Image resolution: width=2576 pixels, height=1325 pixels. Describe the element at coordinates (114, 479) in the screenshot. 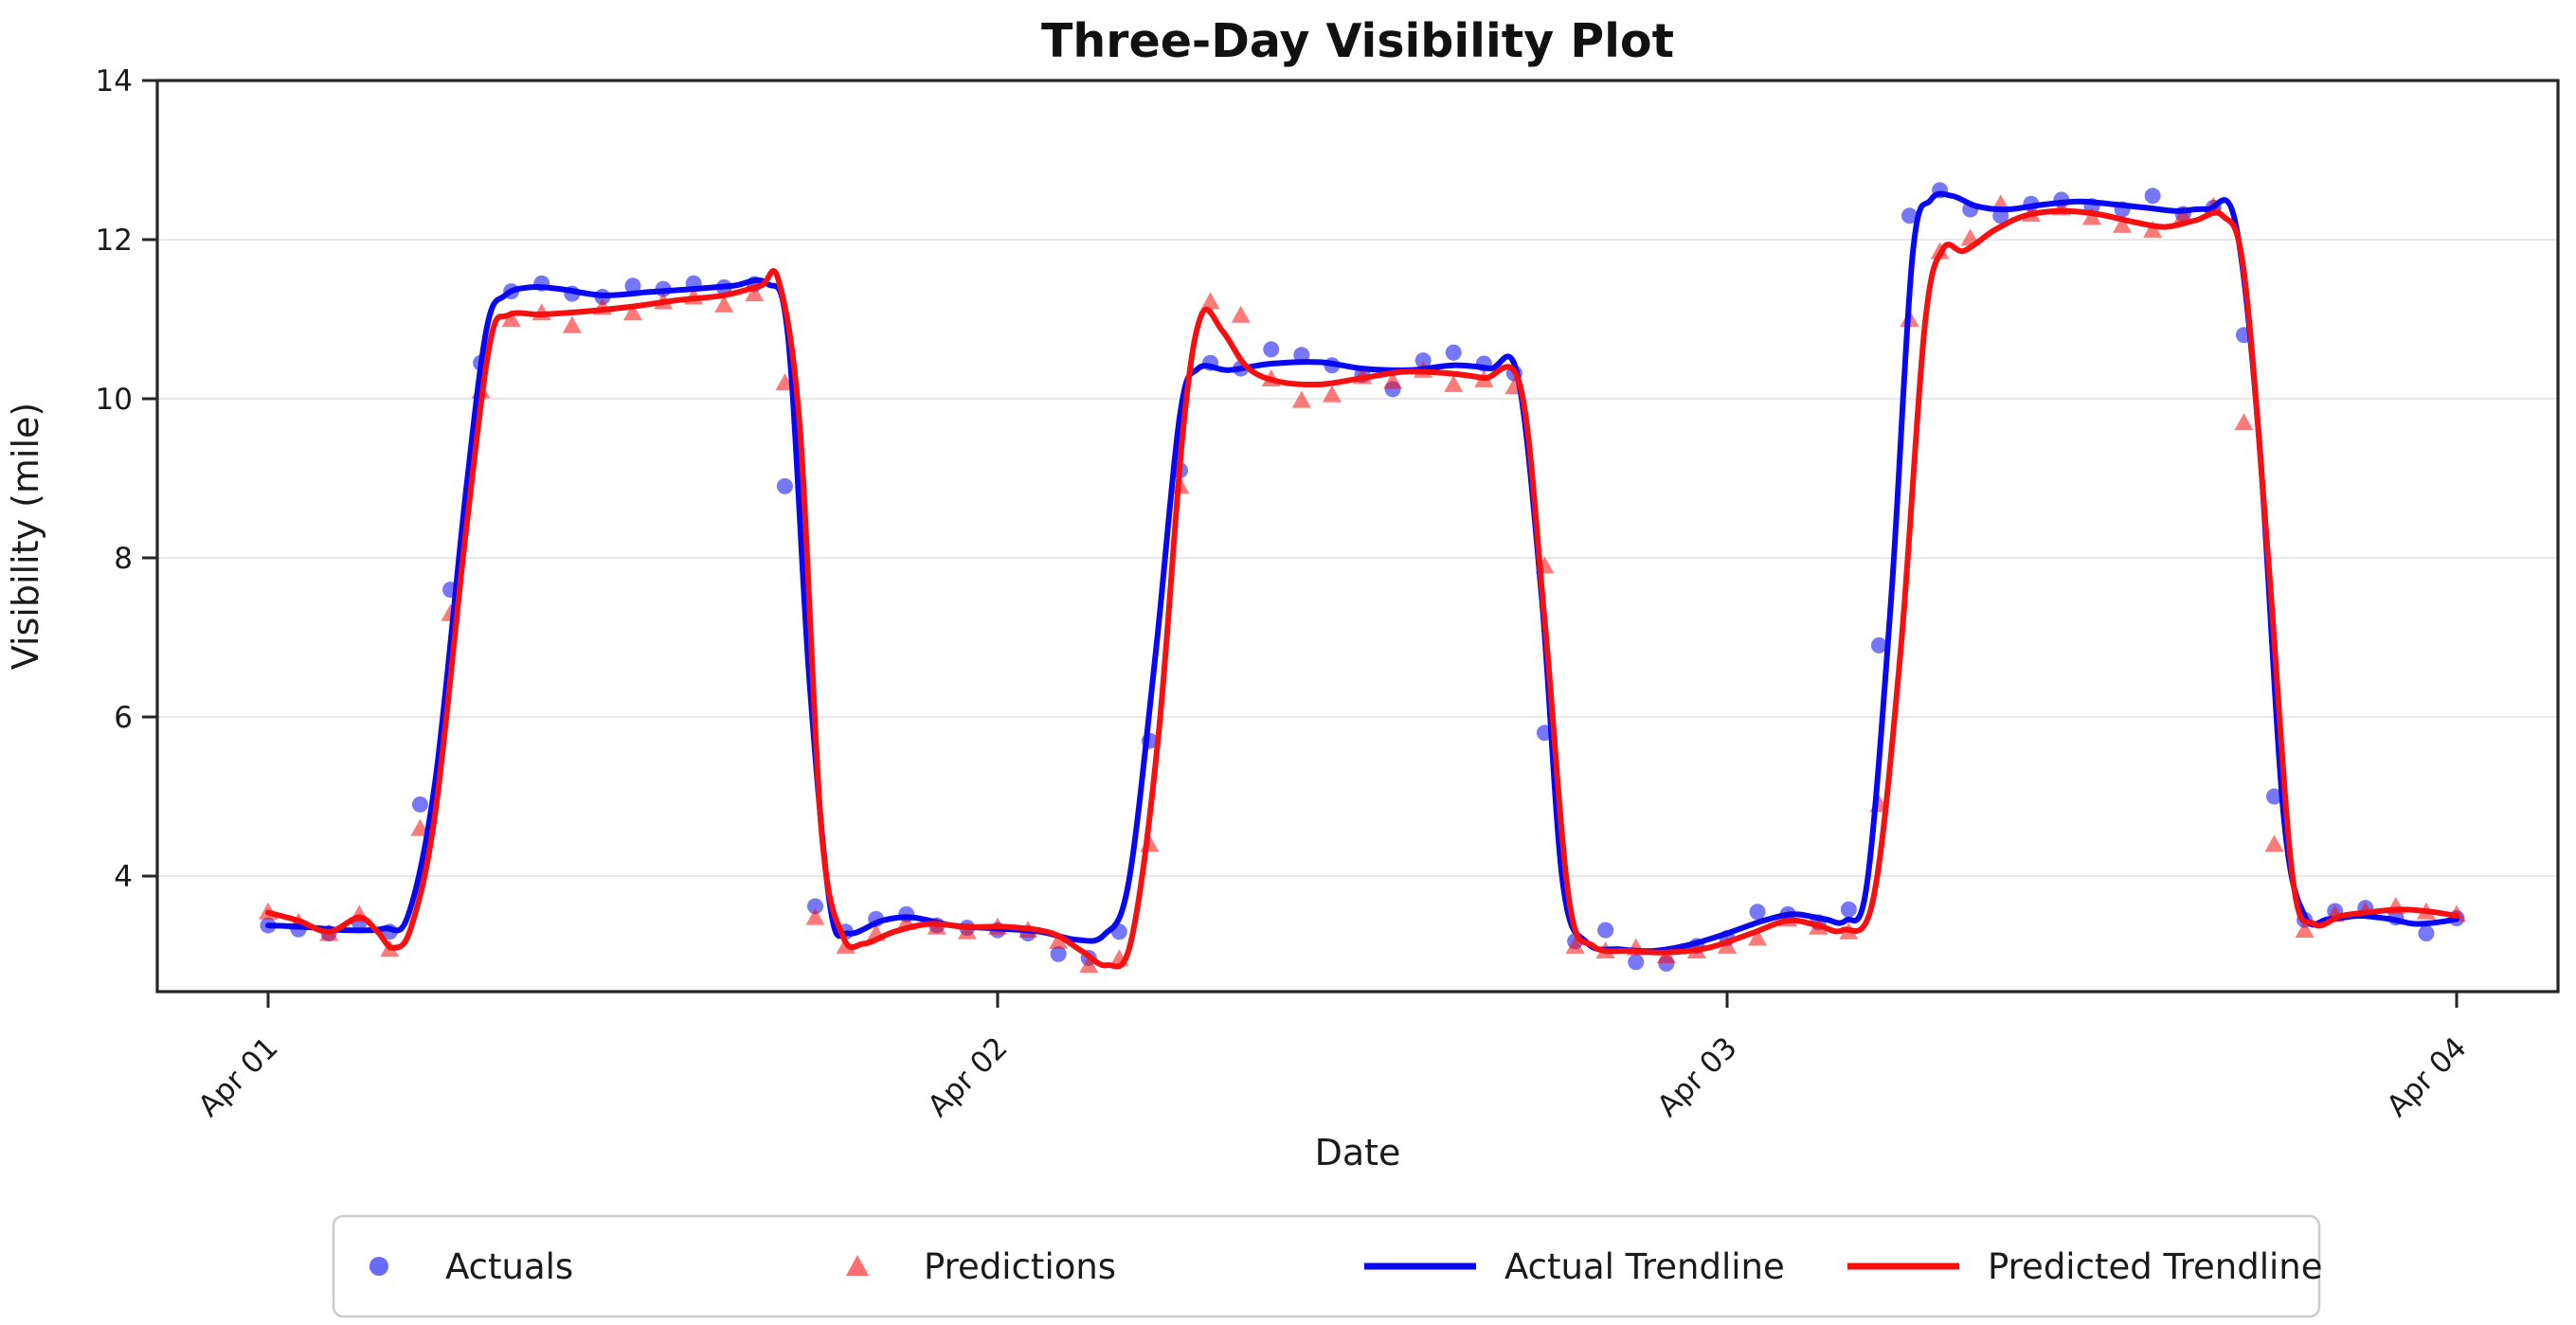

I see `y-tick-labels: 4 6 8 10 12 14` at that location.